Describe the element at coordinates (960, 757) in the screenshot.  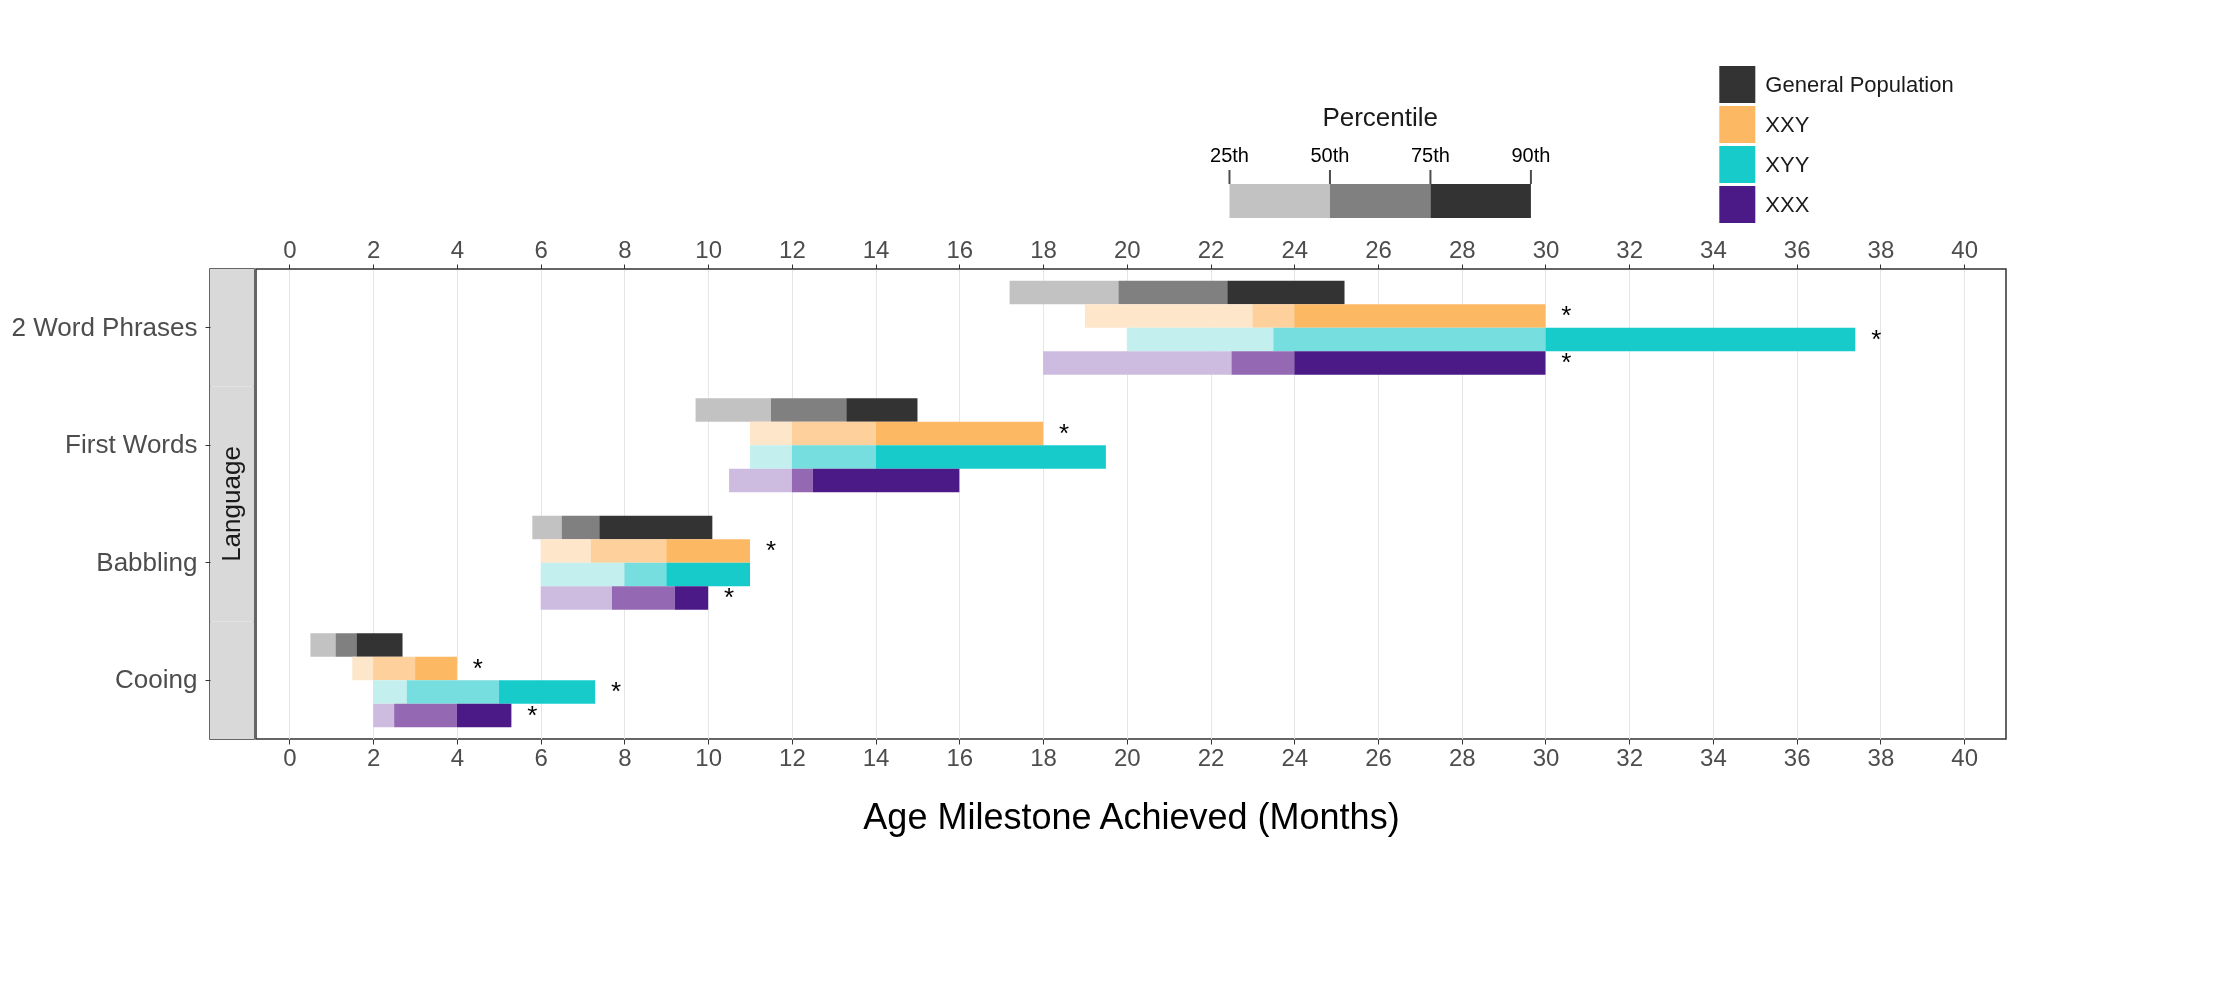
I see `x-tick-label: 16` at that location.